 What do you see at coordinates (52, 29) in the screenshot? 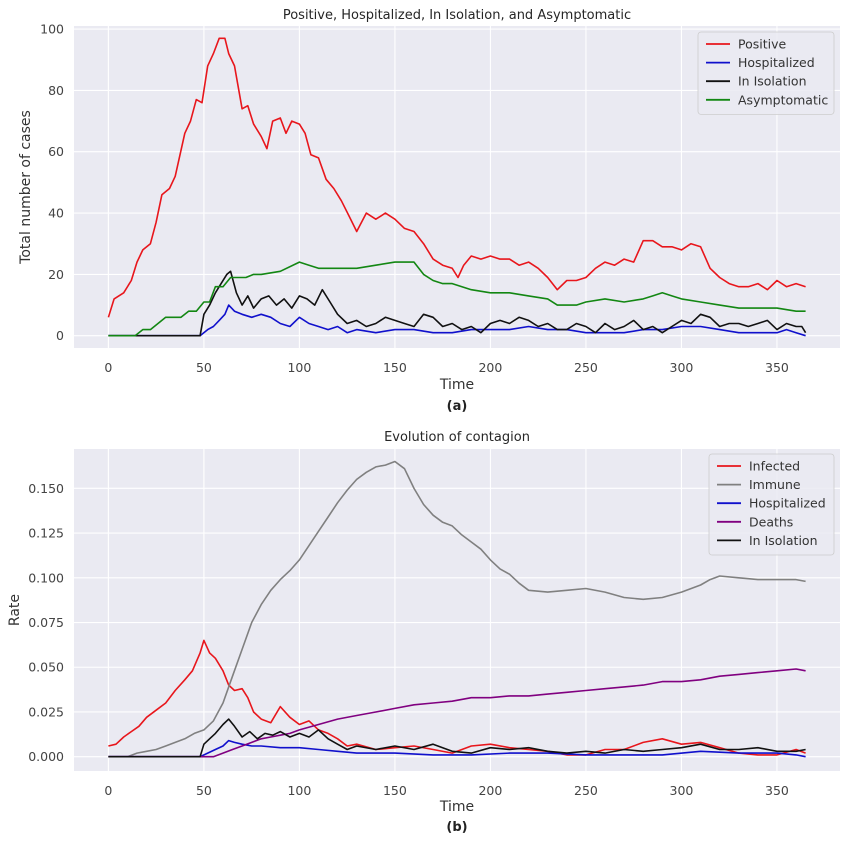
I see `y-tick-label: 100` at bounding box center [52, 29].